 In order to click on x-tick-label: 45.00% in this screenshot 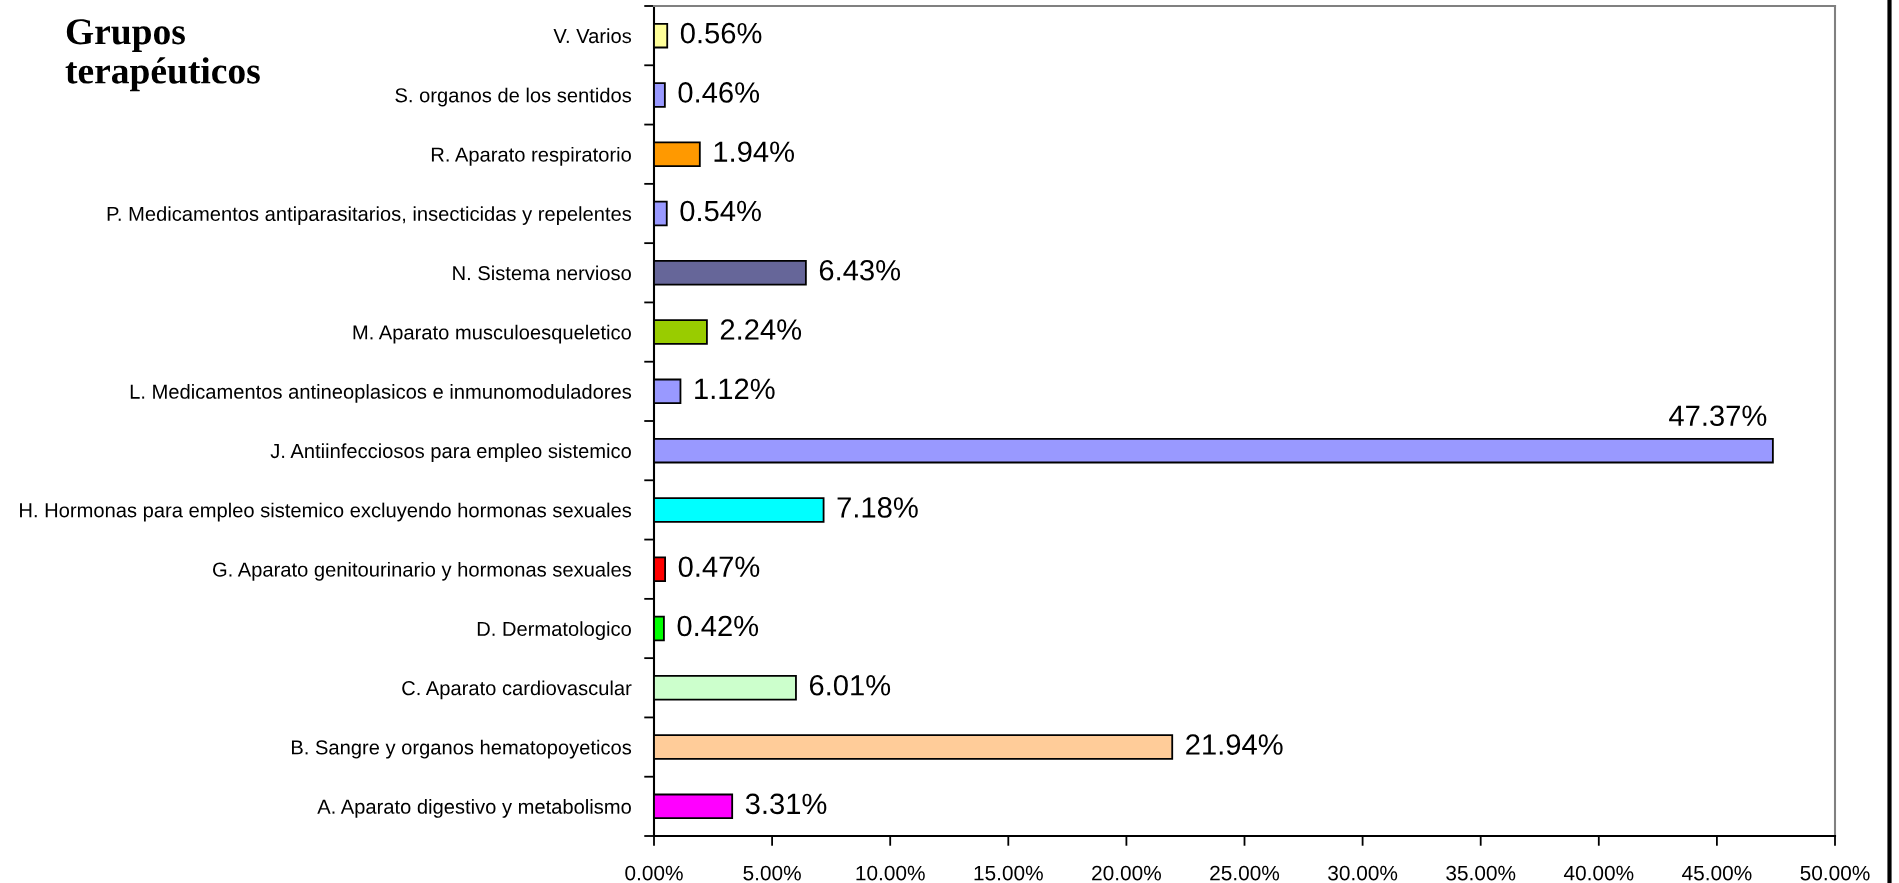, I will do `click(1717, 873)`.